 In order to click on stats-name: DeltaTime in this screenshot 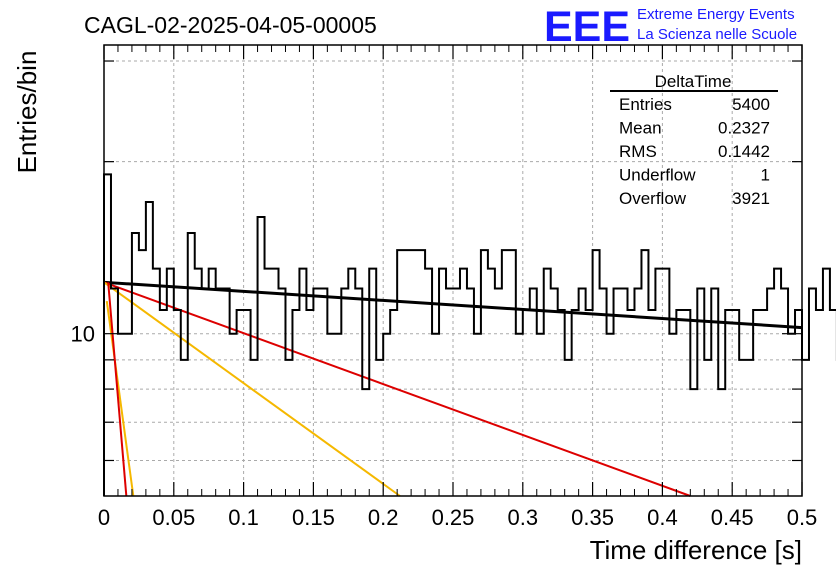, I will do `click(693, 81)`.